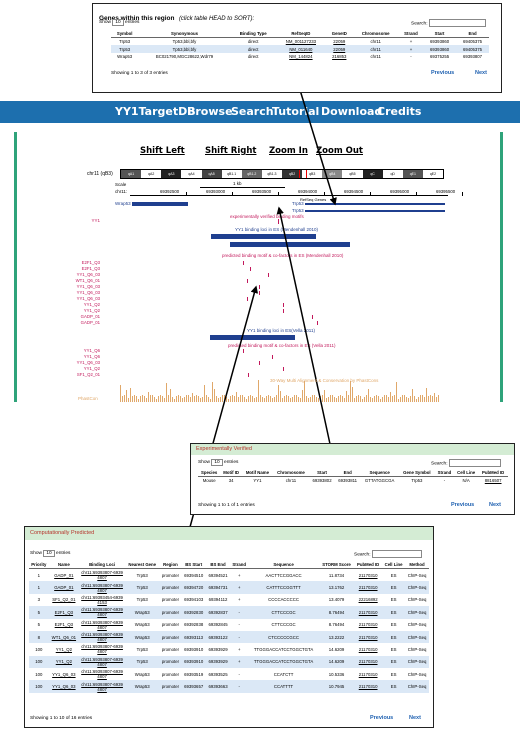 This screenshot has width=520, height=729. Describe the element at coordinates (171, 174) in the screenshot. I see `chromosome-band: qA3` at that location.